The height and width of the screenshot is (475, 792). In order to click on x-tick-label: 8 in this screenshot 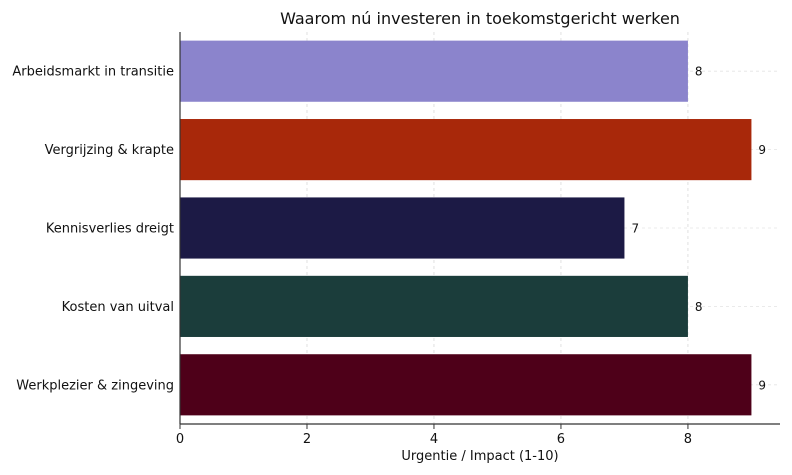, I will do `click(688, 439)`.